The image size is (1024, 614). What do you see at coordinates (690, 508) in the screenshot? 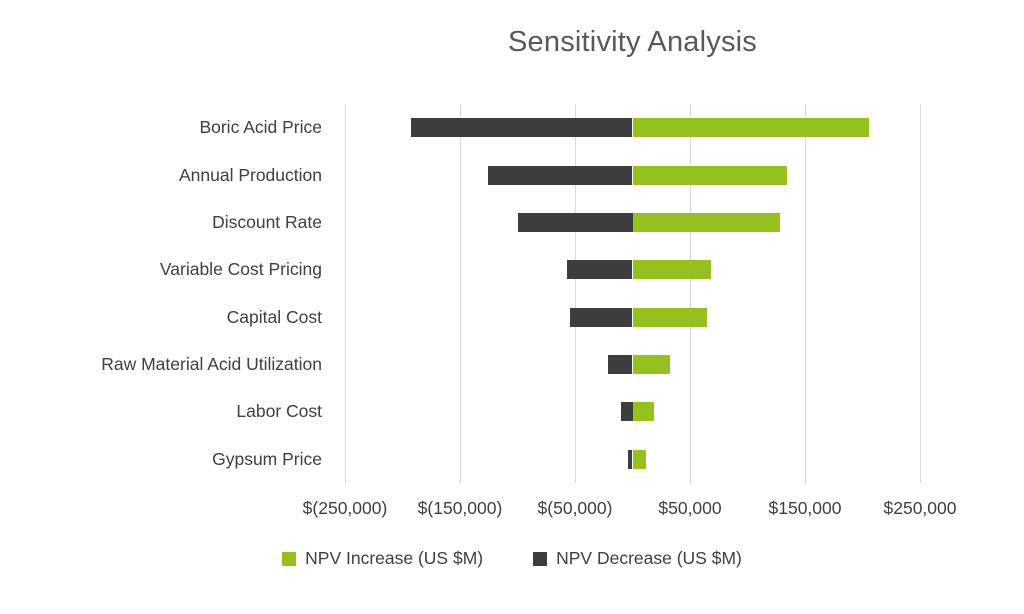
I see `x-tick-label: $50,000` at bounding box center [690, 508].